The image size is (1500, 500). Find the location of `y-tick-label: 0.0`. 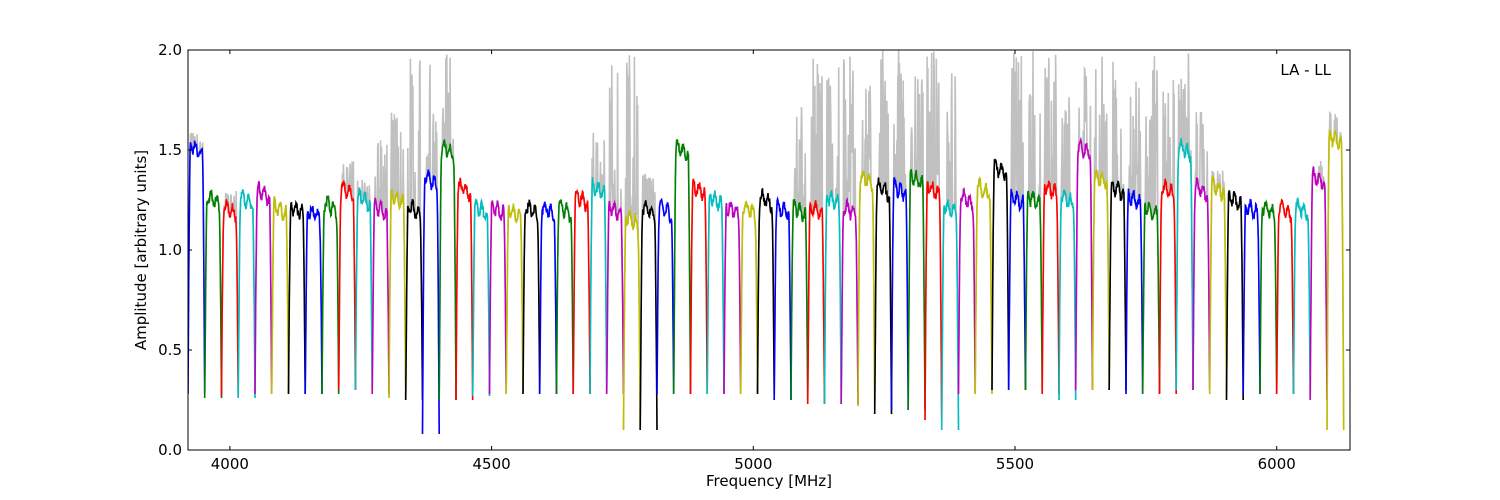

y-tick-label: 0.0 is located at coordinates (170, 450).